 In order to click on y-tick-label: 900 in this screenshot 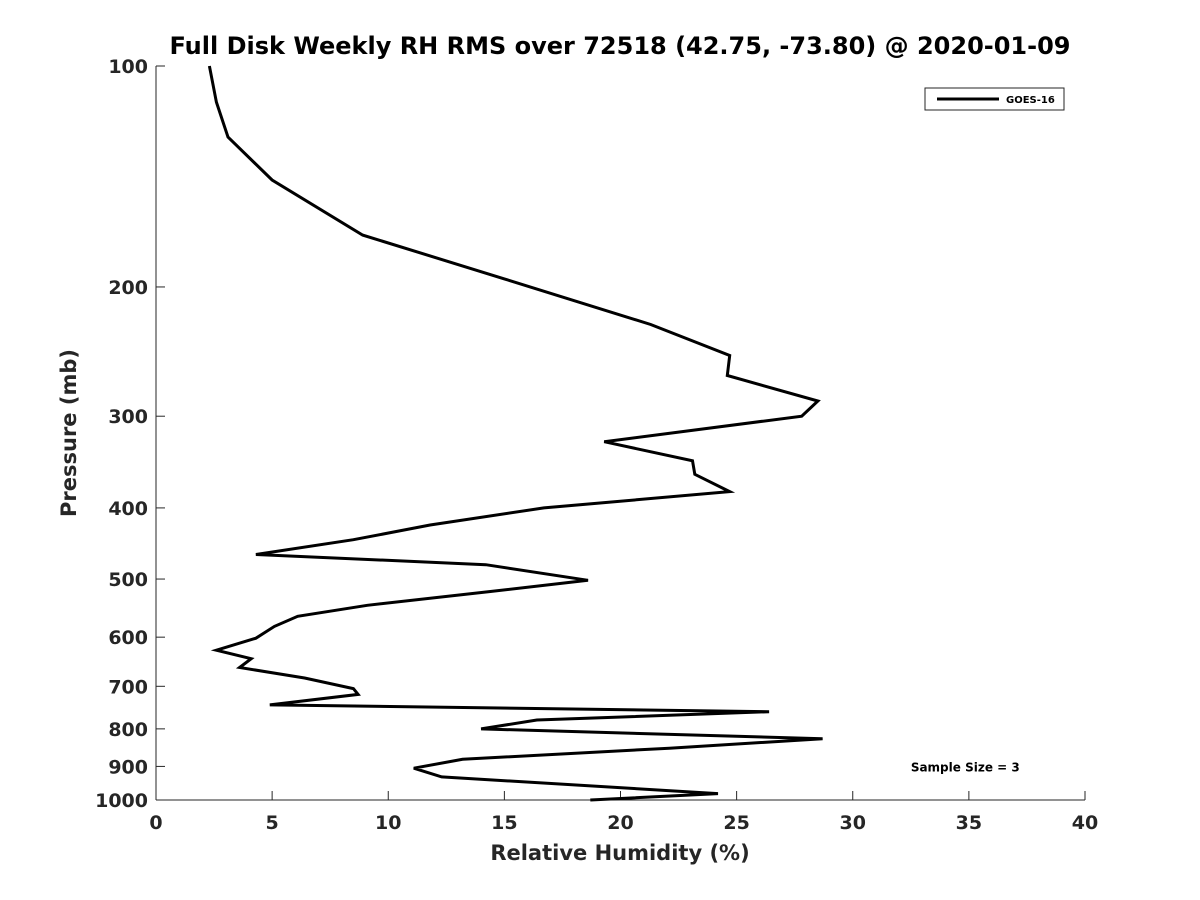, I will do `click(128, 767)`.